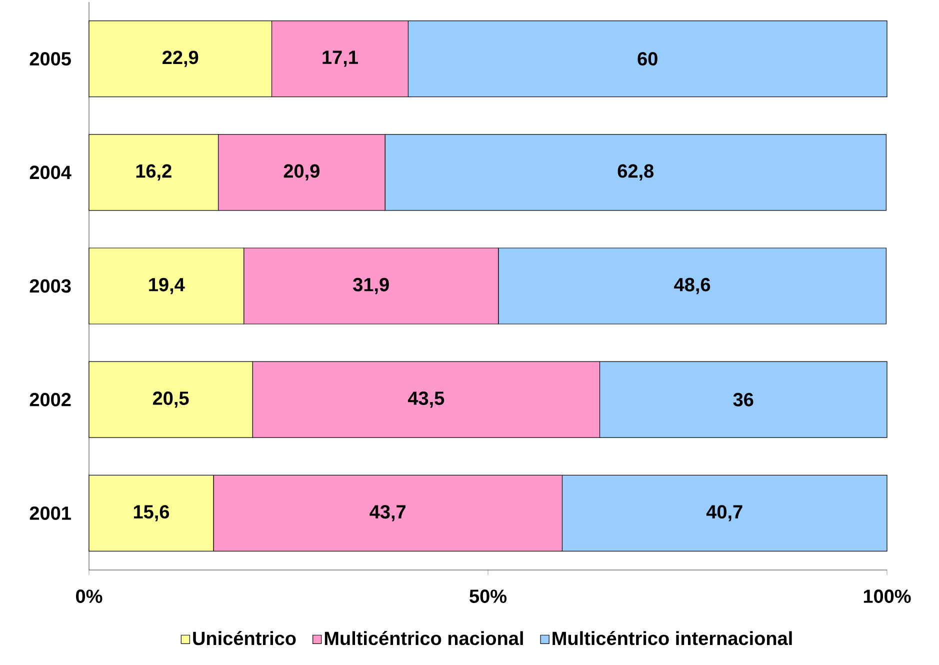  What do you see at coordinates (302, 172) in the screenshot?
I see `data-label: 20,9` at bounding box center [302, 172].